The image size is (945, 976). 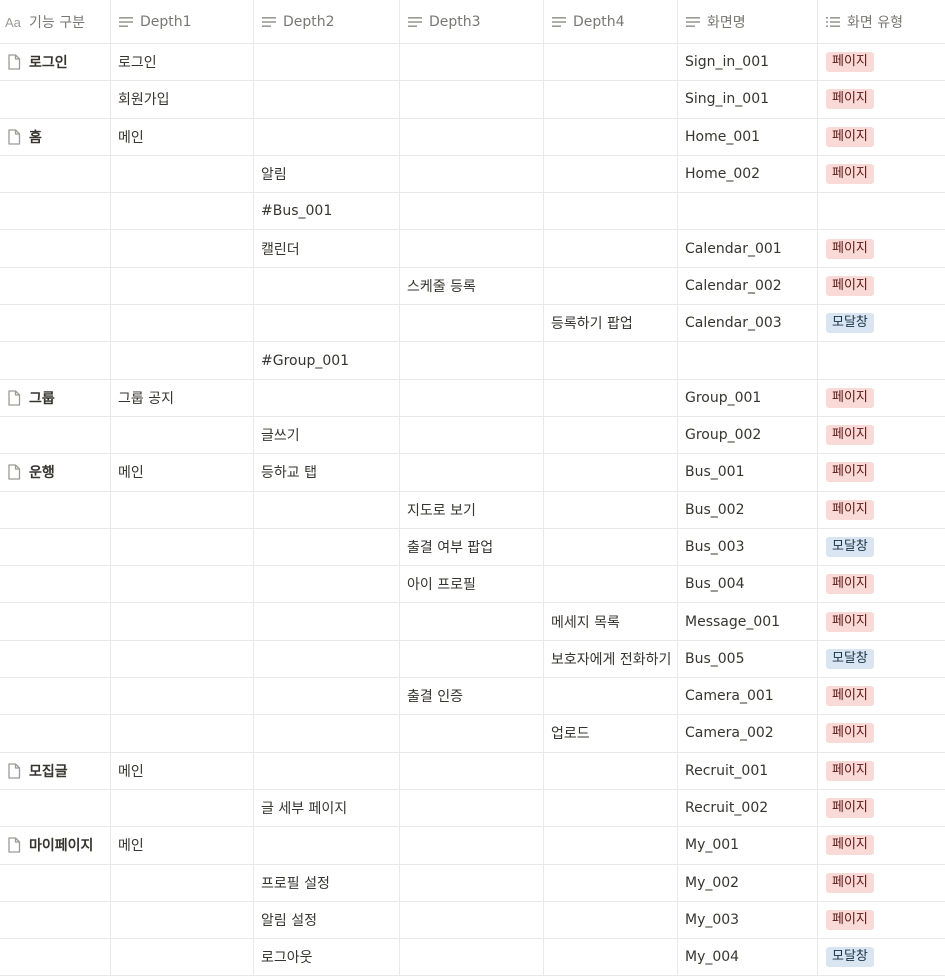 I want to click on table-row: 알림 Home_002 페이지, so click(x=472, y=174).